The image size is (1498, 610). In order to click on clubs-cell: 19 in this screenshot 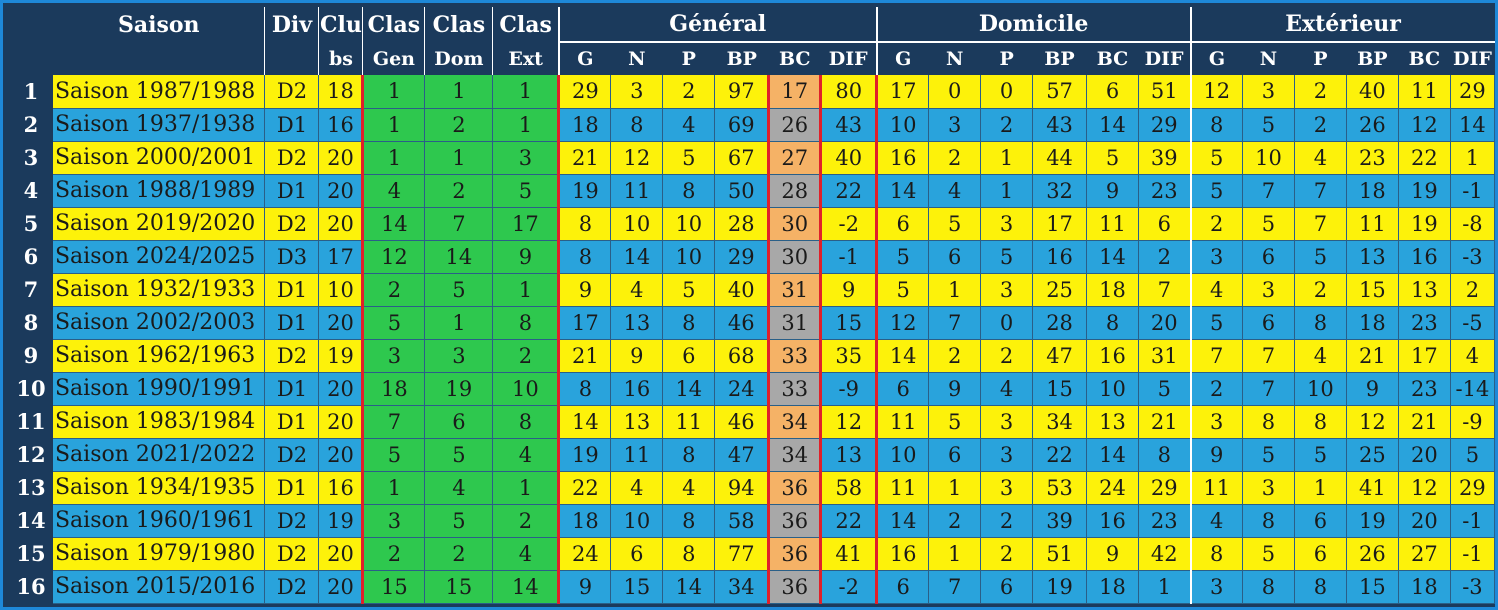, I will do `click(341, 356)`.